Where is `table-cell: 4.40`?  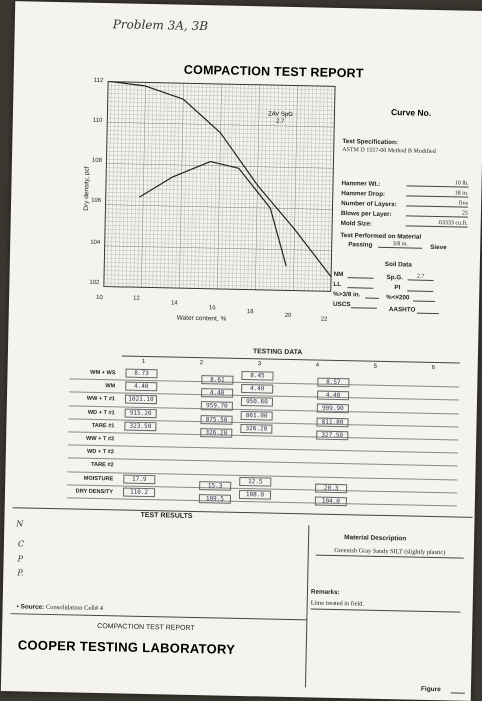
table-cell: 4.40 is located at coordinates (141, 386).